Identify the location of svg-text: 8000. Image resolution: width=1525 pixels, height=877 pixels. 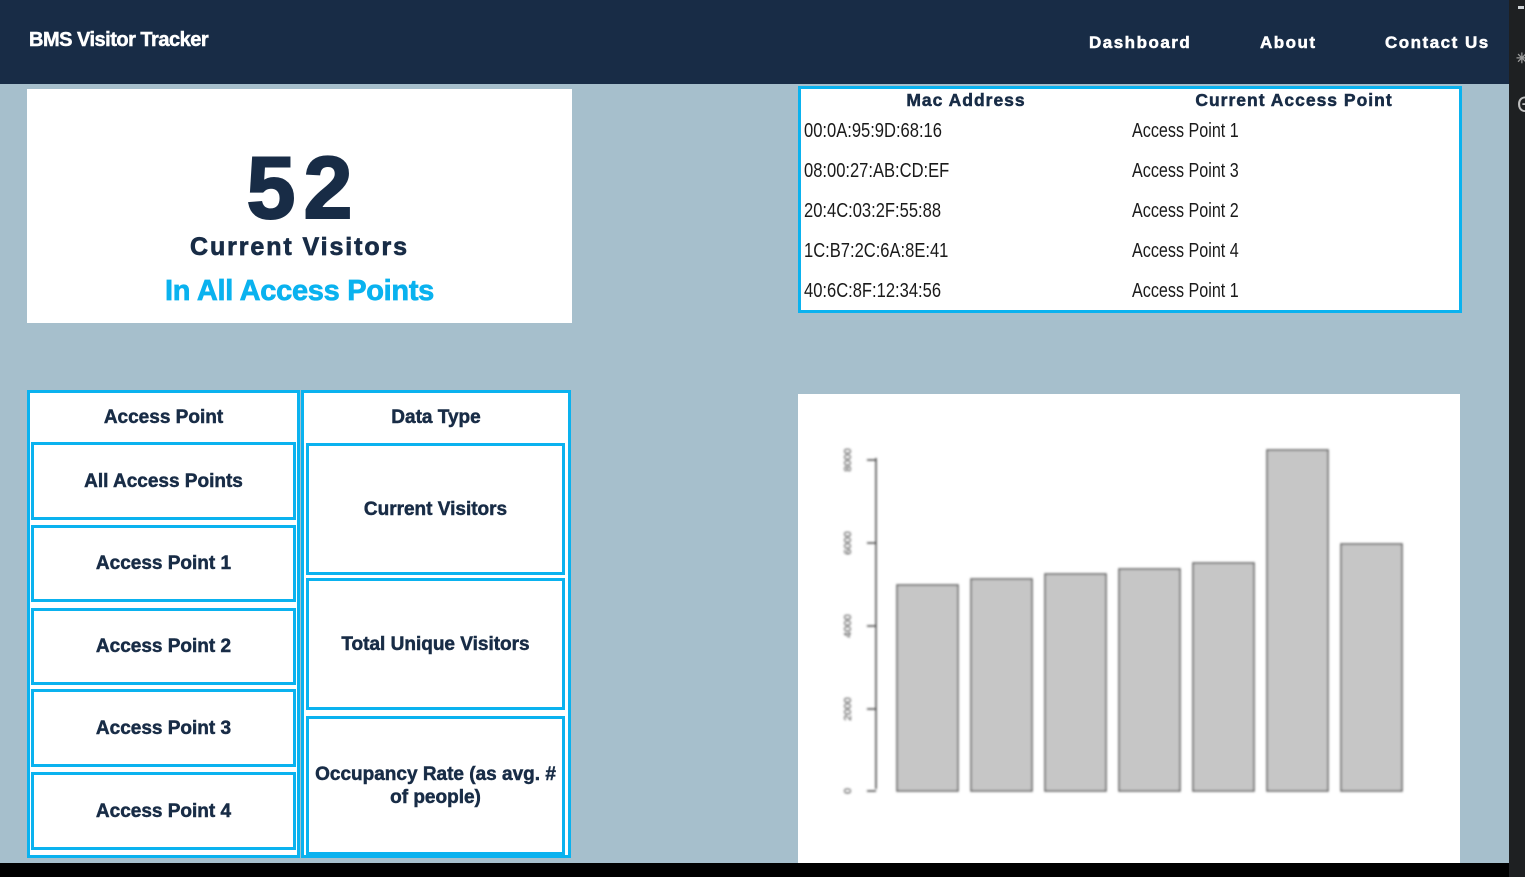
(848, 460).